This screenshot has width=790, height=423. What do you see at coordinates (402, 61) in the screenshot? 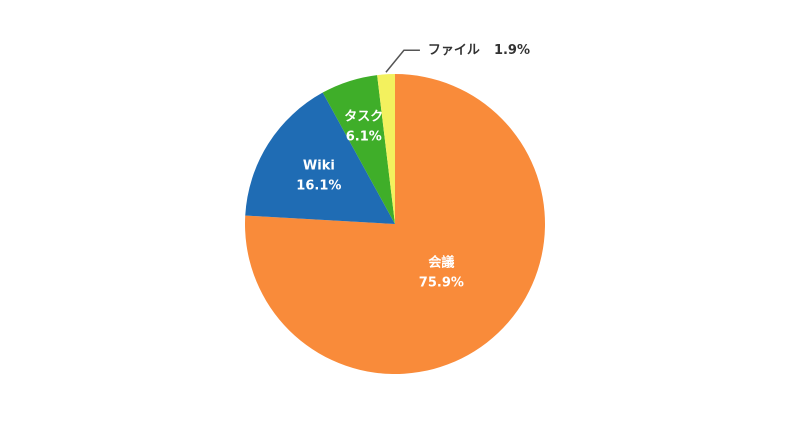
I see `leader-line` at bounding box center [402, 61].